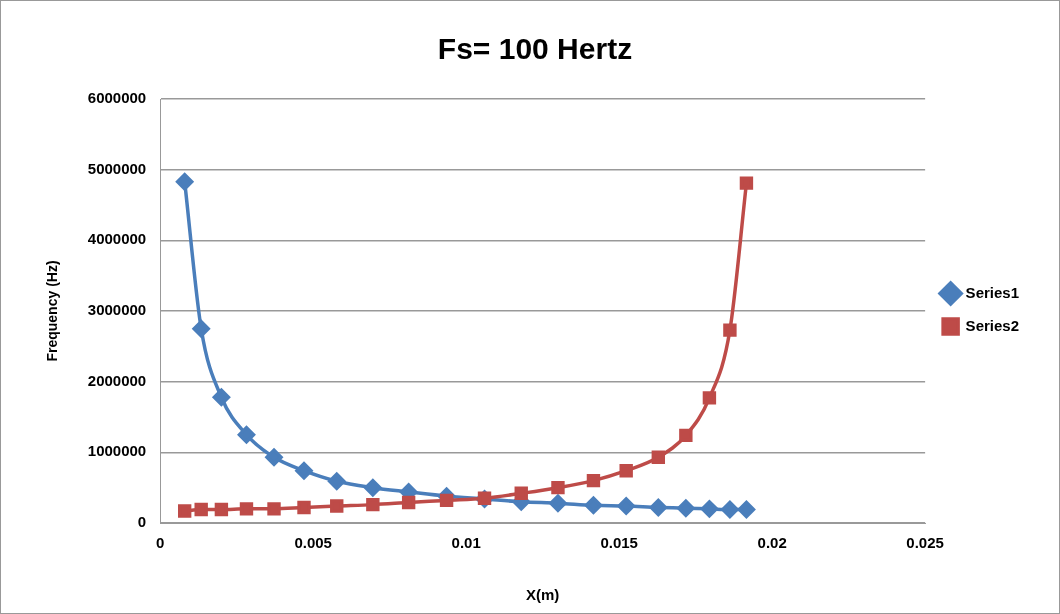 The width and height of the screenshot is (1060, 614). What do you see at coordinates (142, 522) in the screenshot?
I see `y-tick-label: 0` at bounding box center [142, 522].